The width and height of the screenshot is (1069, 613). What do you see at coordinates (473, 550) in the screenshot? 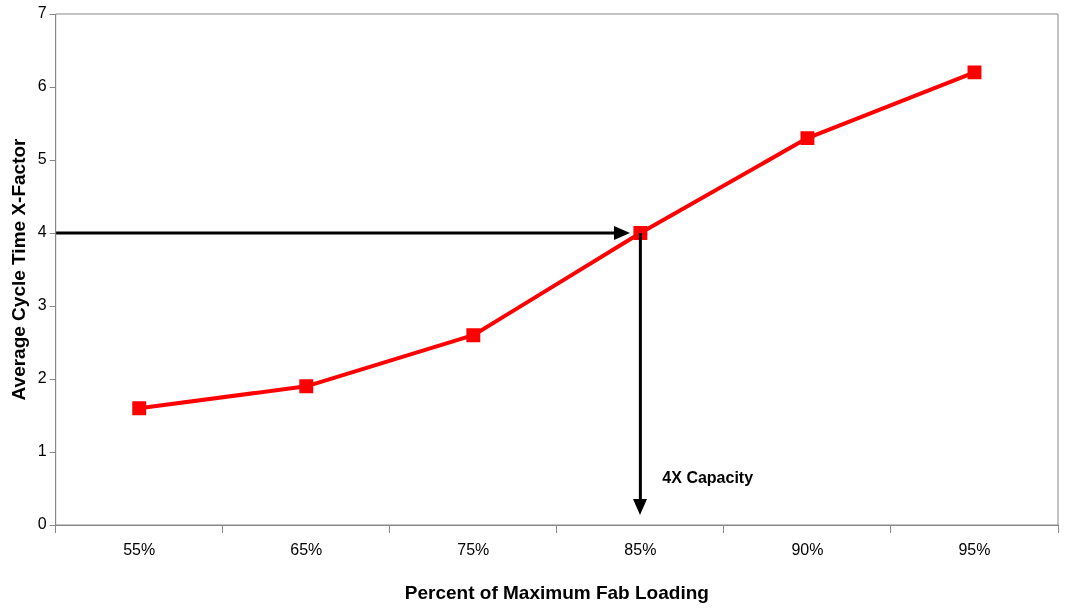
I see `x-tick-label: 75%` at bounding box center [473, 550].